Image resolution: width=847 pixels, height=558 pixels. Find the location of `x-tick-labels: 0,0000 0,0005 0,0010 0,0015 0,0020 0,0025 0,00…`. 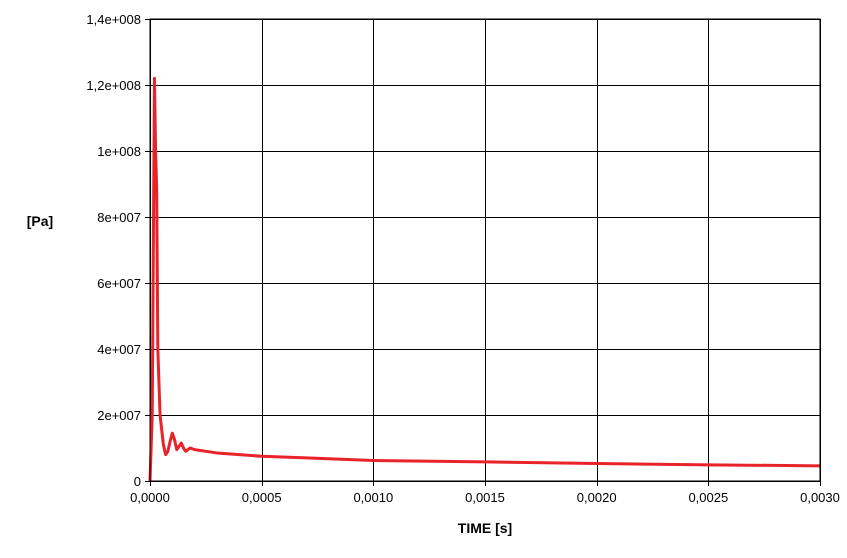

x-tick-labels: 0,0000 0,0005 0,0010 0,0015 0,0020 0,0025 0,00… is located at coordinates (485, 497).